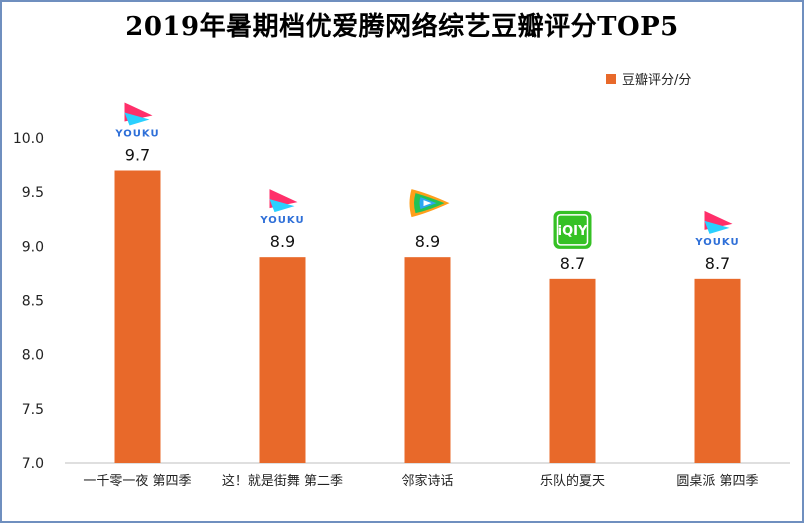 This screenshot has width=804, height=523. What do you see at coordinates (137, 481) in the screenshot?
I see `category-label: 一千零一夜 第四季` at bounding box center [137, 481].